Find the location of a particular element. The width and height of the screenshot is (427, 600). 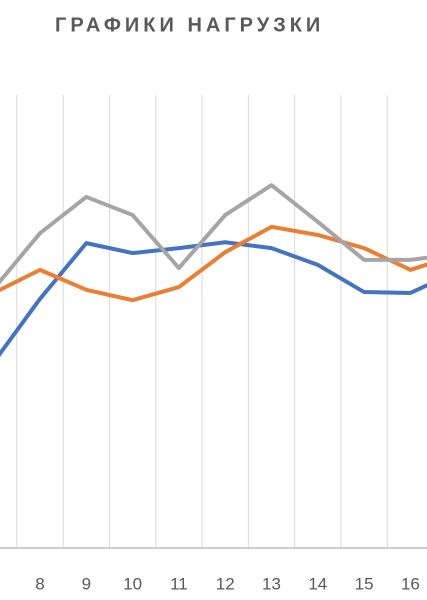

x-tick-label: 12 is located at coordinates (225, 583).